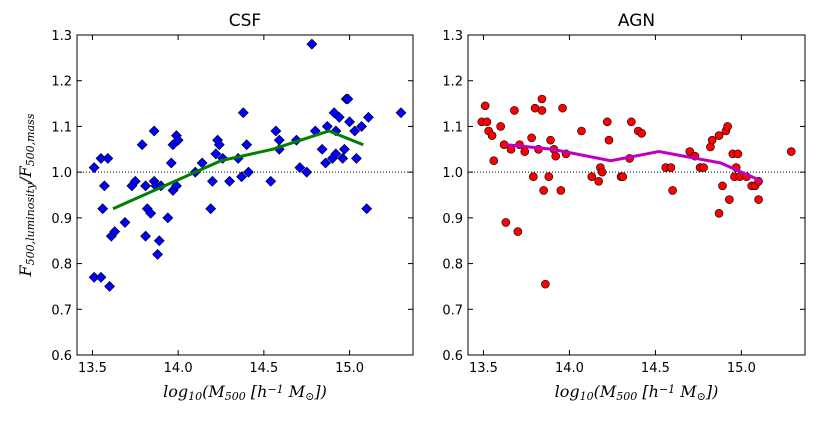 This screenshot has height=421, width=830. Describe the element at coordinates (30, 139) in the screenshot. I see `label-part: 500,mass` at that location.